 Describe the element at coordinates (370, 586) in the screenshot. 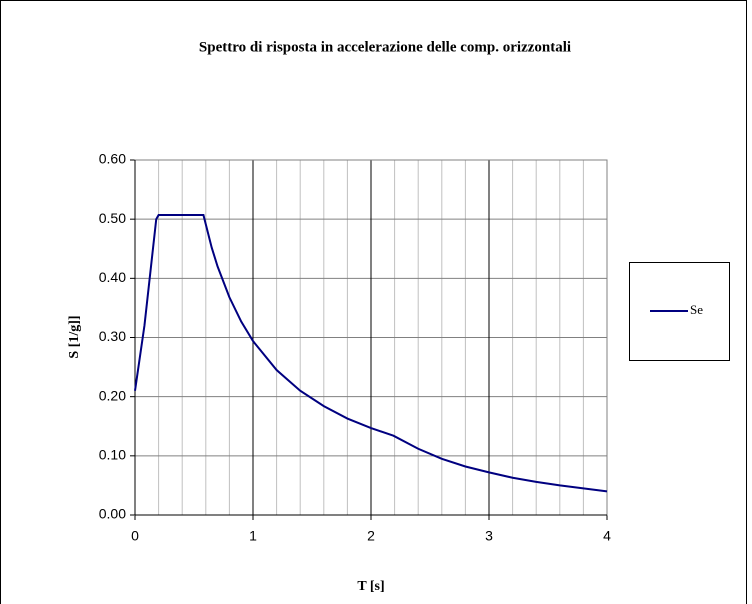

I see `x-axis-label: T [s]` at that location.